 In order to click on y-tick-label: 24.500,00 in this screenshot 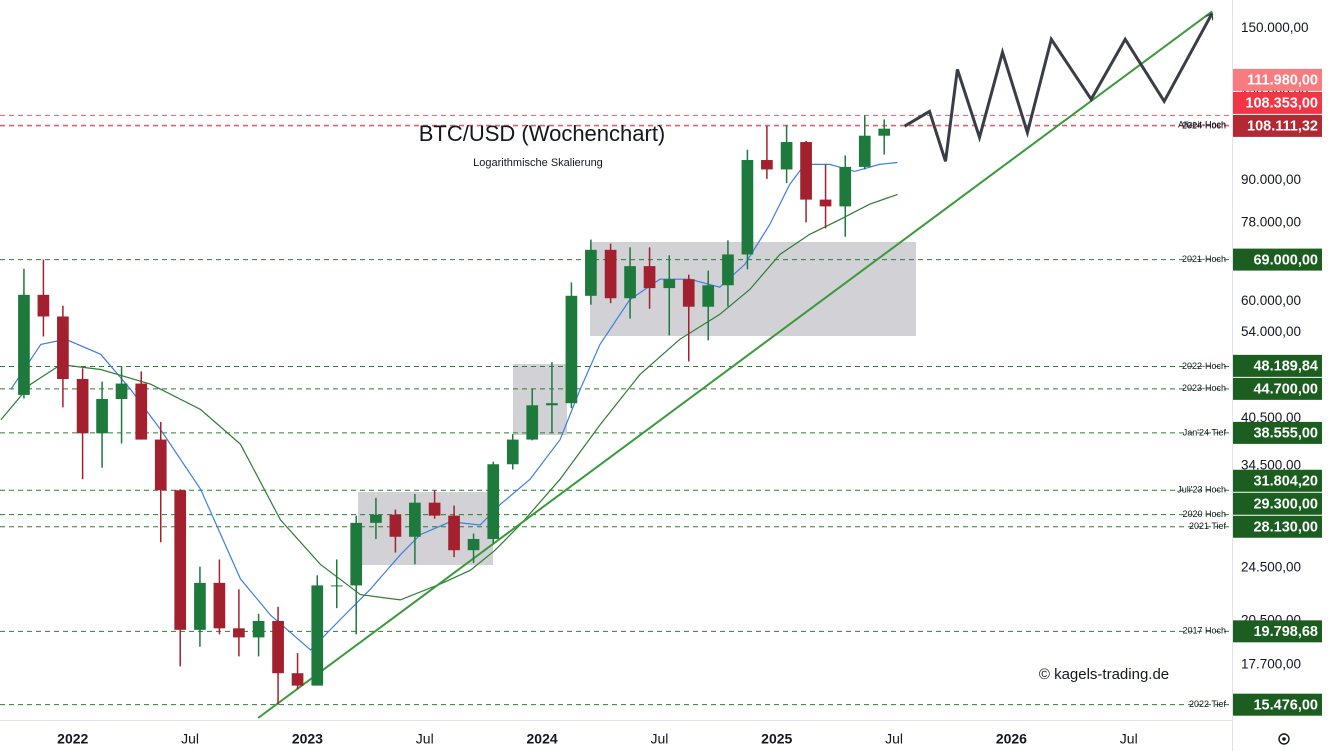, I will do `click(1271, 566)`.